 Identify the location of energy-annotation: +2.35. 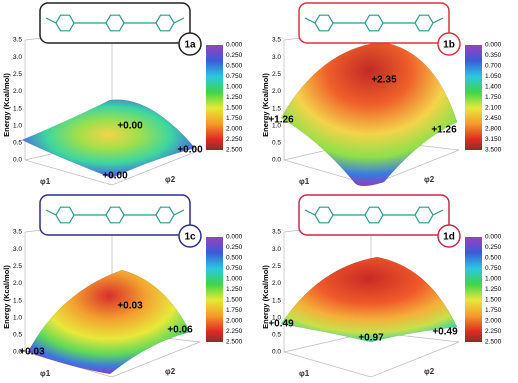
(384, 80).